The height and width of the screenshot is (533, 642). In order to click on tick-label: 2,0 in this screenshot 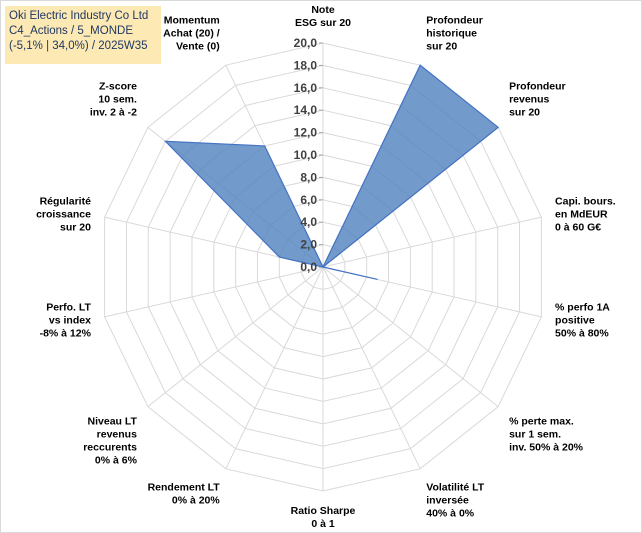, I will do `click(308, 245)`.